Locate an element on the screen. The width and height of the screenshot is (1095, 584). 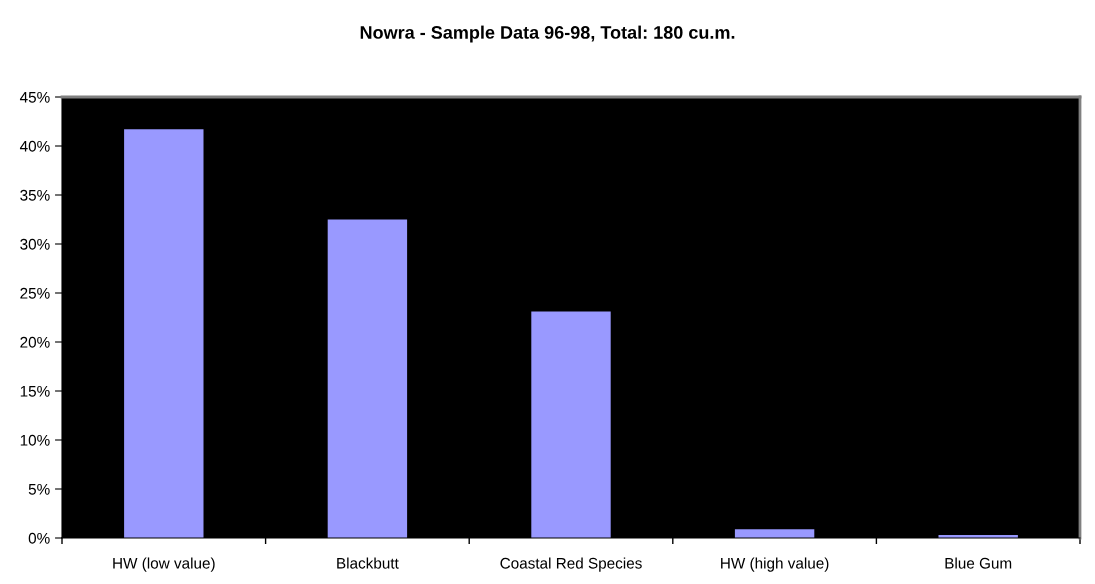
y-tick-label: 20% is located at coordinates (35, 342).